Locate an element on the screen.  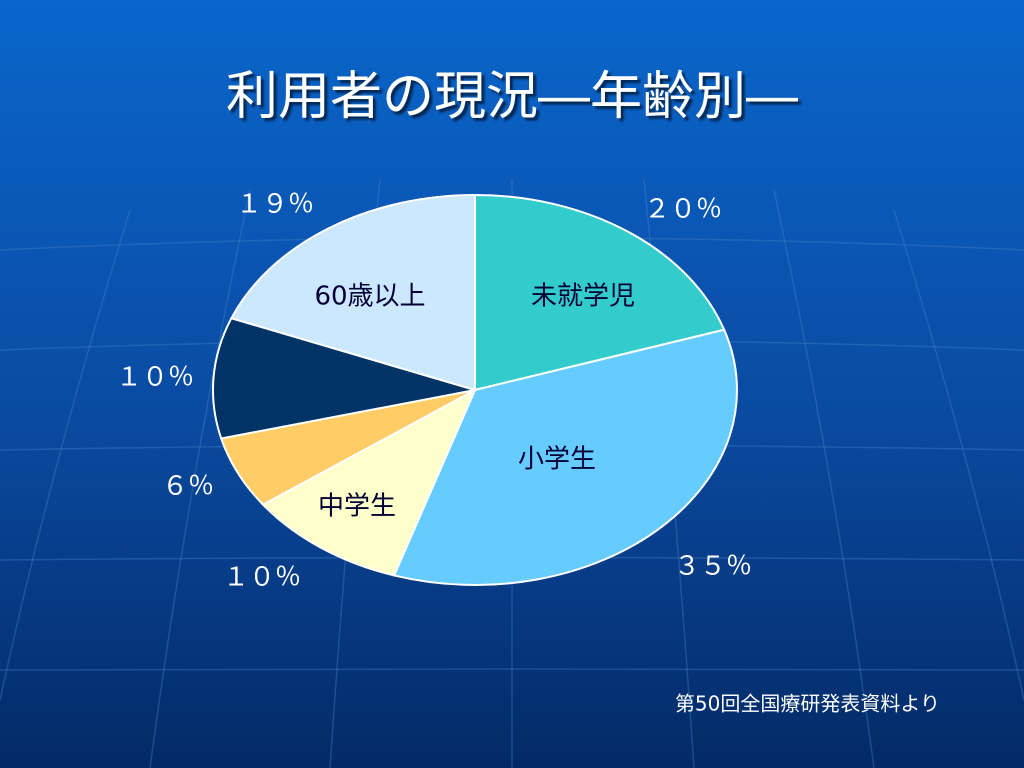
data-label: １９％ is located at coordinates (275, 205).